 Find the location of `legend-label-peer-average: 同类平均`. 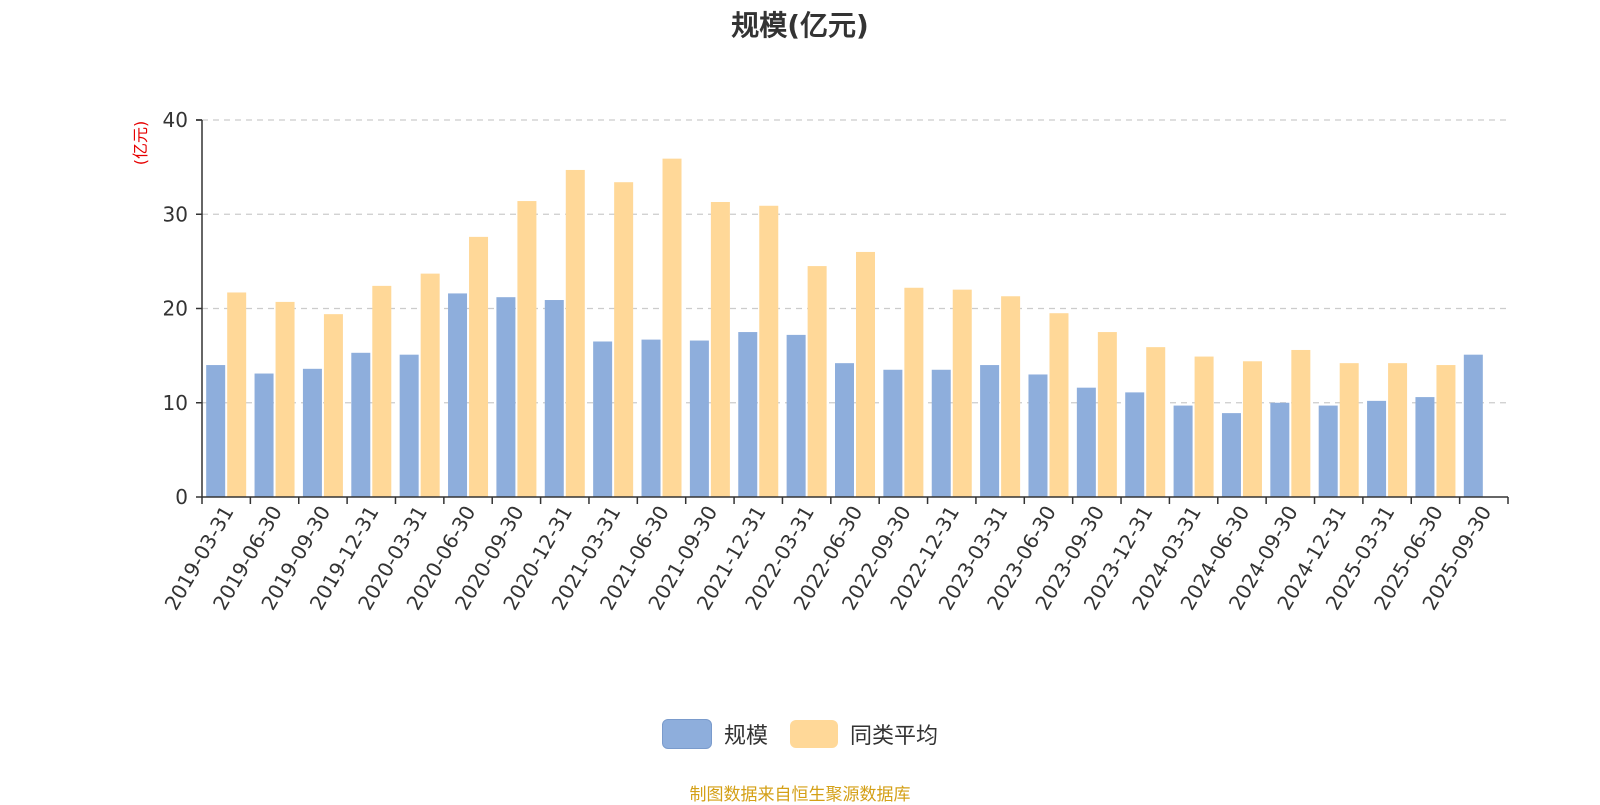

legend-label-peer-average: 同类平均 is located at coordinates (894, 736).